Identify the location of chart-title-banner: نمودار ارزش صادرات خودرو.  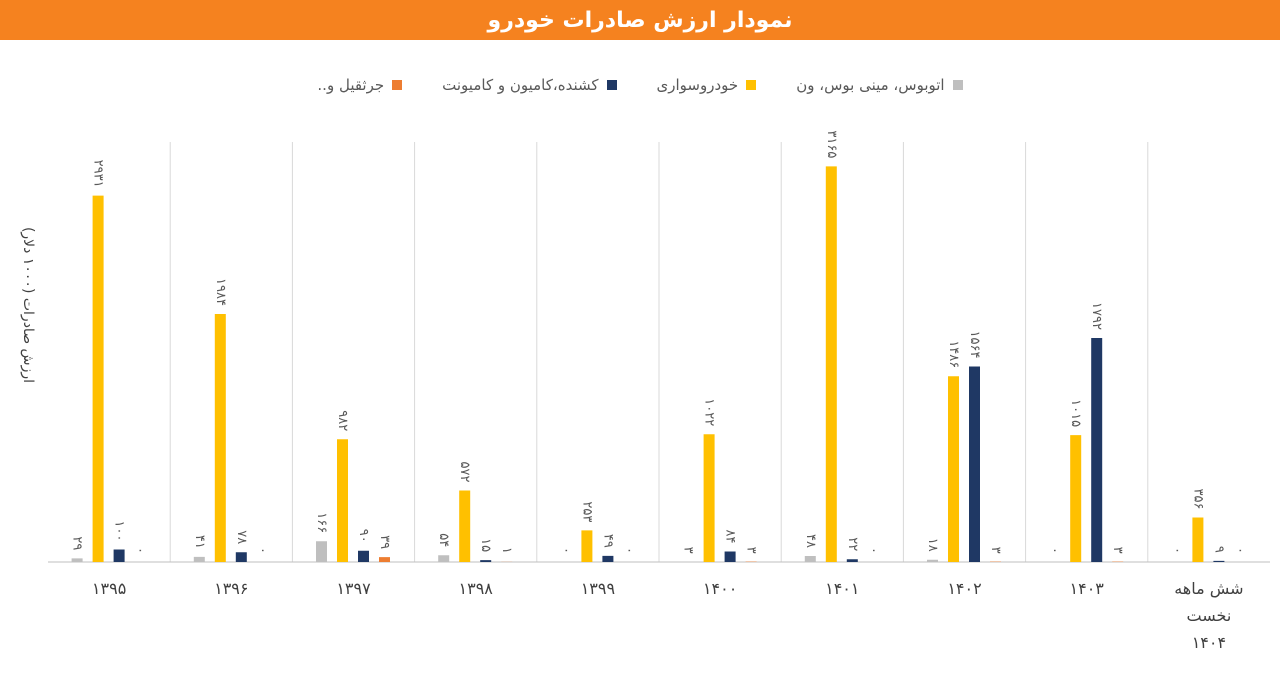
(640, 20).